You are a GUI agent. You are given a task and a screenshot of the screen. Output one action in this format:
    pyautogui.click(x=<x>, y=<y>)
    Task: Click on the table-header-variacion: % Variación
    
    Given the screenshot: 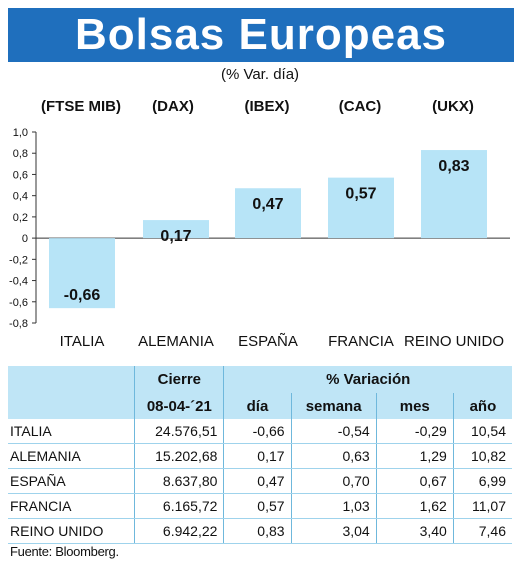 What is the action you would take?
    pyautogui.click(x=367, y=379)
    